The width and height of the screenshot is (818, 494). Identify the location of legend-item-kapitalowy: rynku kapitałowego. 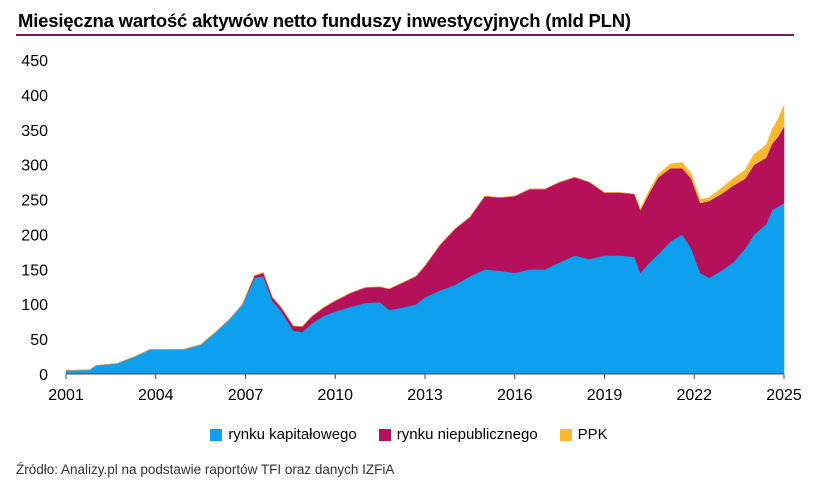
(283, 434).